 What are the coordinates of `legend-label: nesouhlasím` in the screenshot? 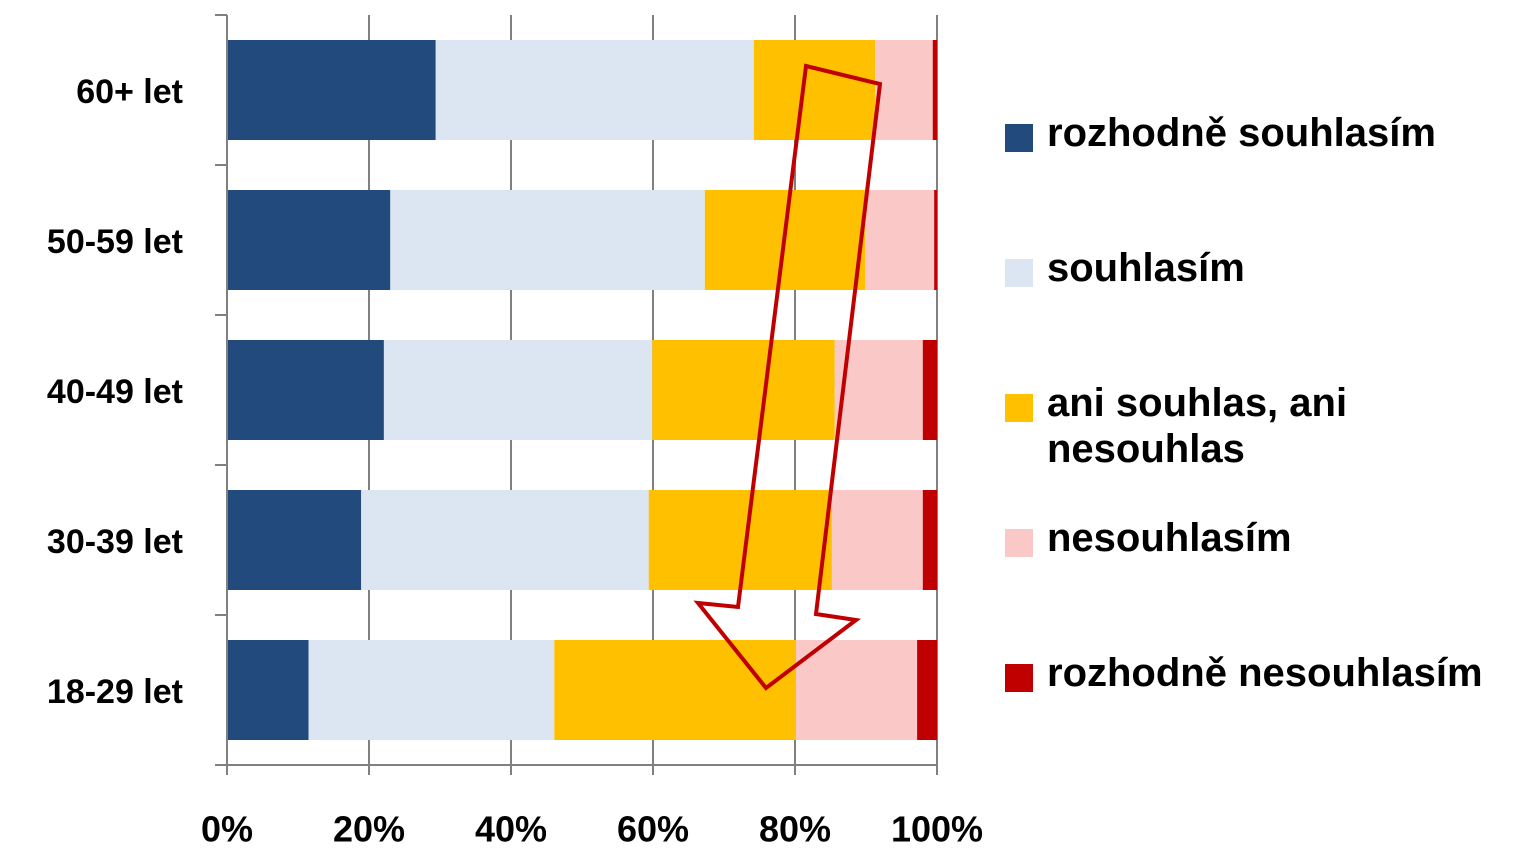 It's located at (1169, 538).